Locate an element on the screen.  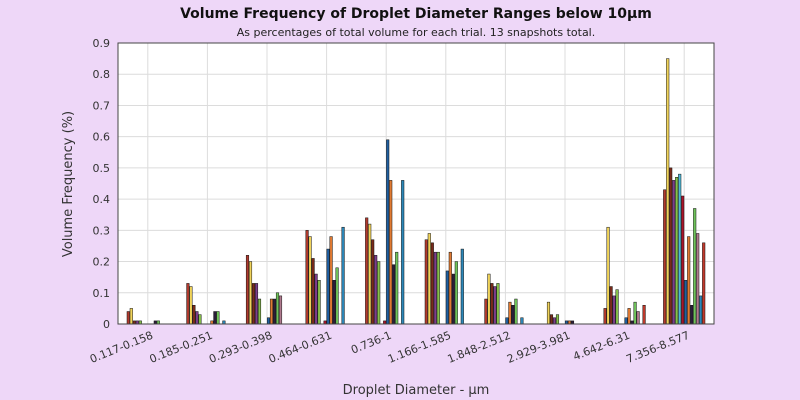
x-tick-label: 1.848-2.512 is located at coordinates (479, 347).